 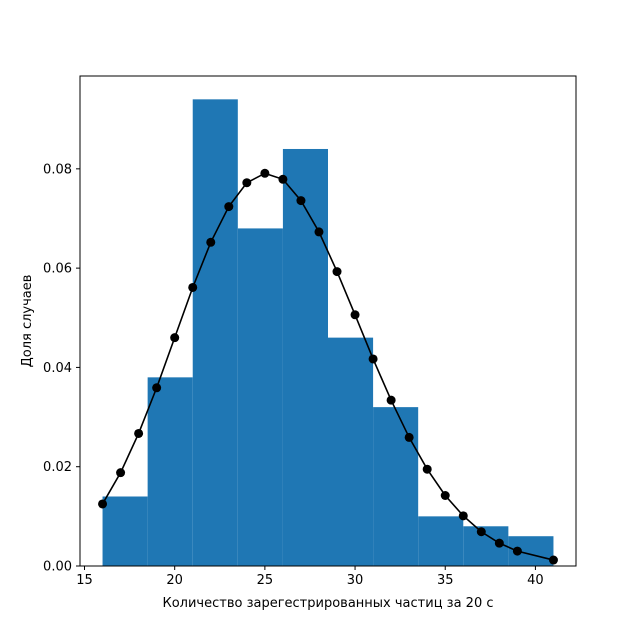 I want to click on x-tick-label: 40, so click(x=535, y=580).